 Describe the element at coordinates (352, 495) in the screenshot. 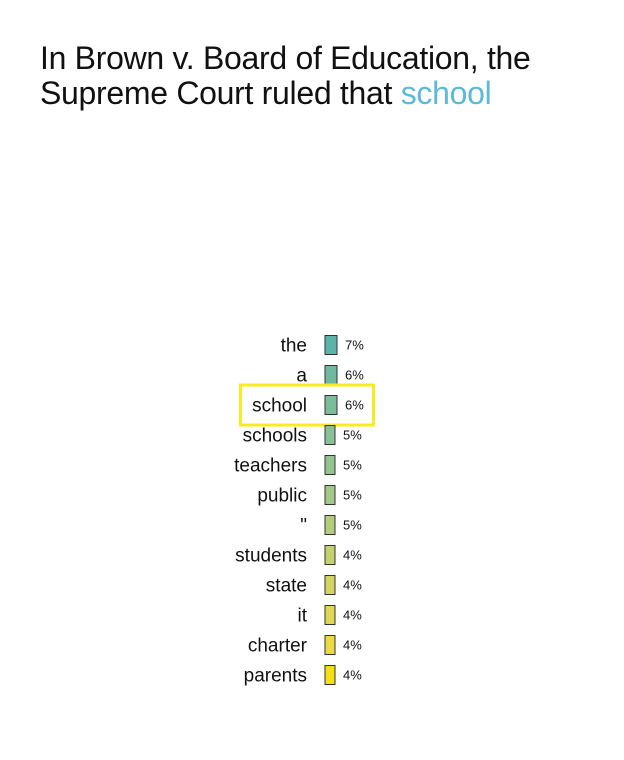

I see `percent-label-public: 5%` at that location.